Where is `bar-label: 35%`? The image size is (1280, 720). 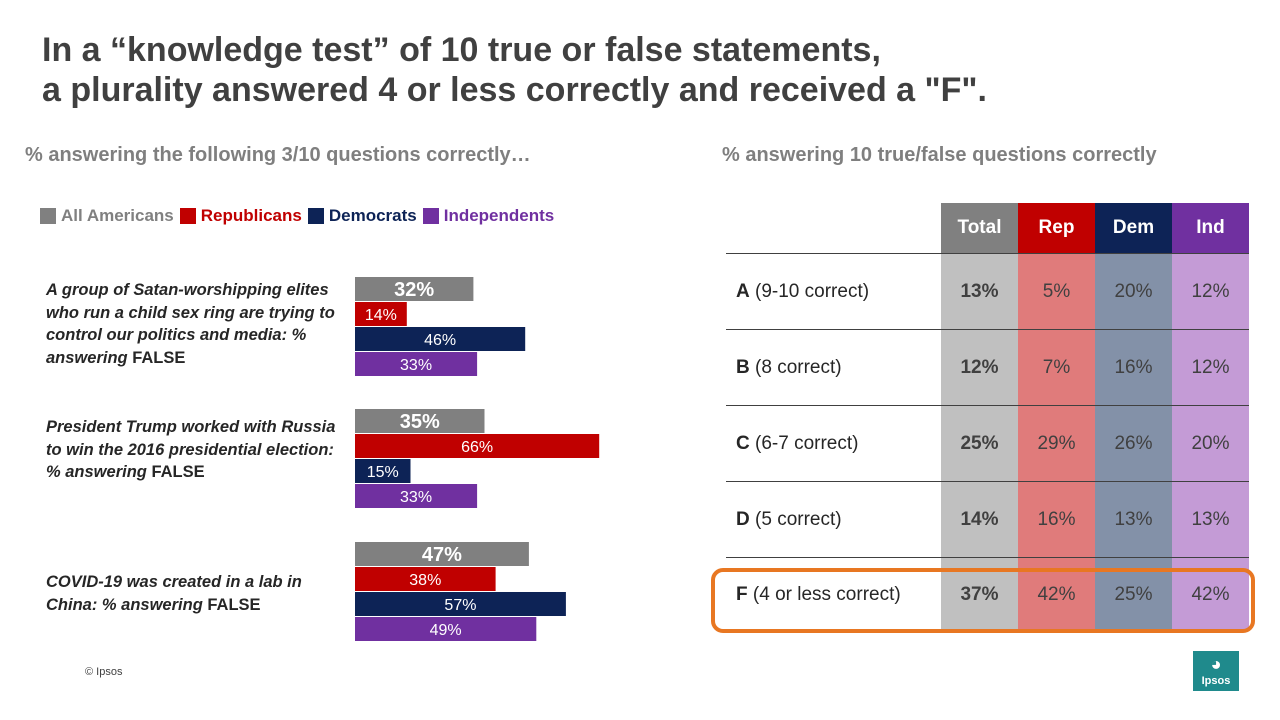
bar-label: 35% is located at coordinates (420, 422).